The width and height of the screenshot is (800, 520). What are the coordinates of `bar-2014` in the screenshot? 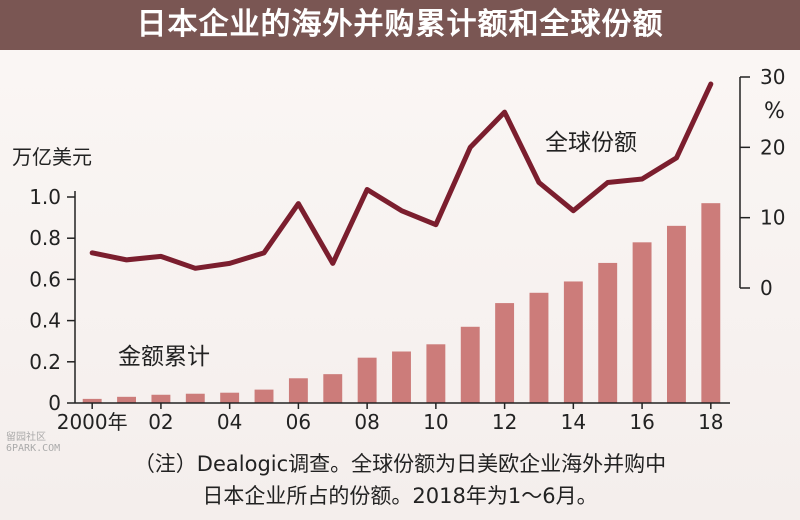 It's located at (573, 342).